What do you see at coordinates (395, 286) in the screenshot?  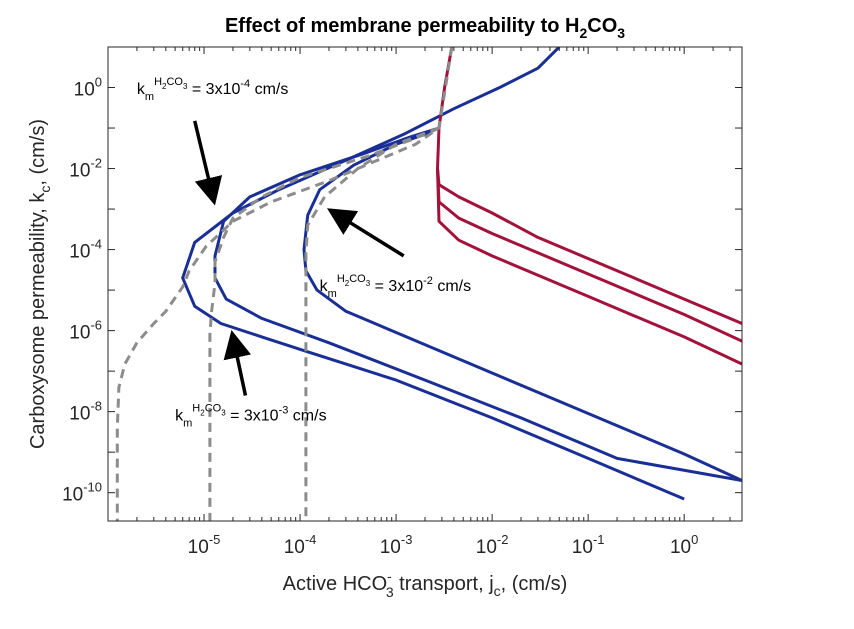 I see `annotation-a2: kmH2CO3 = 3x10-2 cm/s` at bounding box center [395, 286].